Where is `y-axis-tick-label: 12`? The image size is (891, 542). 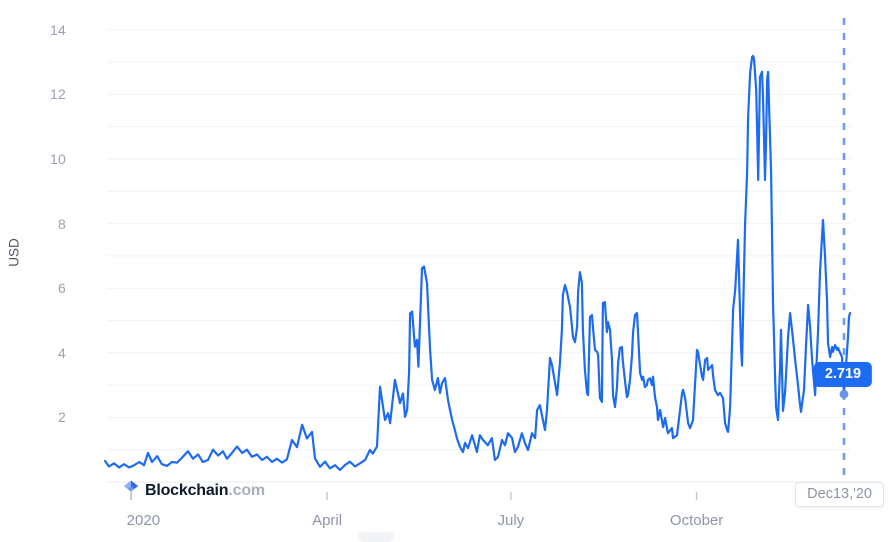
y-axis-tick-label: 12 is located at coordinates (58, 94).